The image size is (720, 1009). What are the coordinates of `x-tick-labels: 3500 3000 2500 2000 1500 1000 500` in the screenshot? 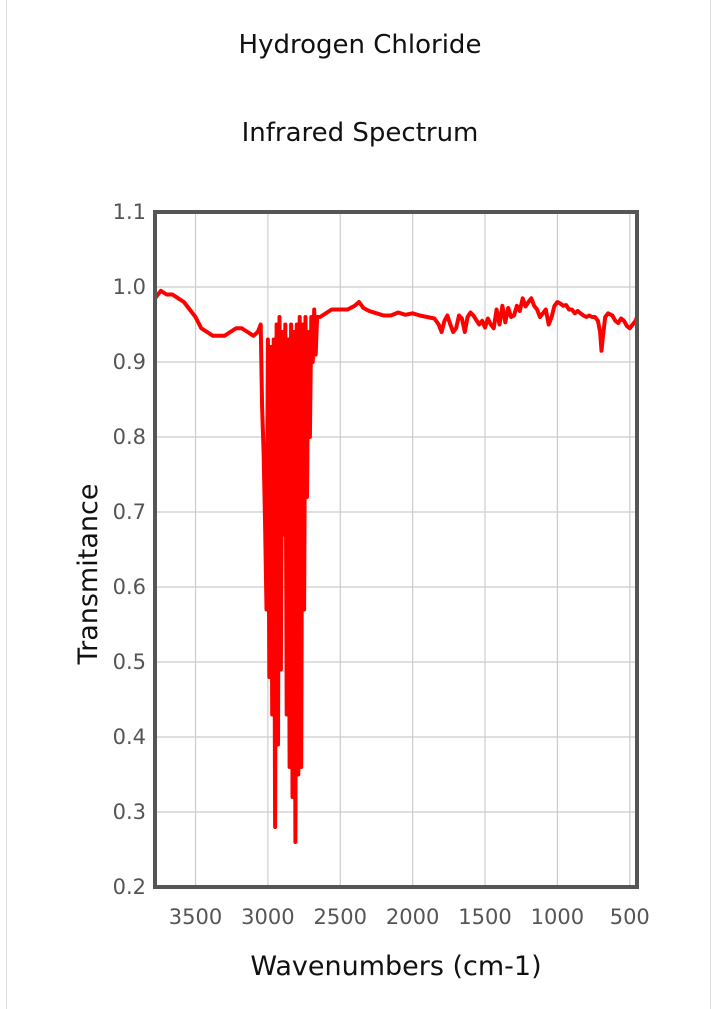 It's located at (409, 917).